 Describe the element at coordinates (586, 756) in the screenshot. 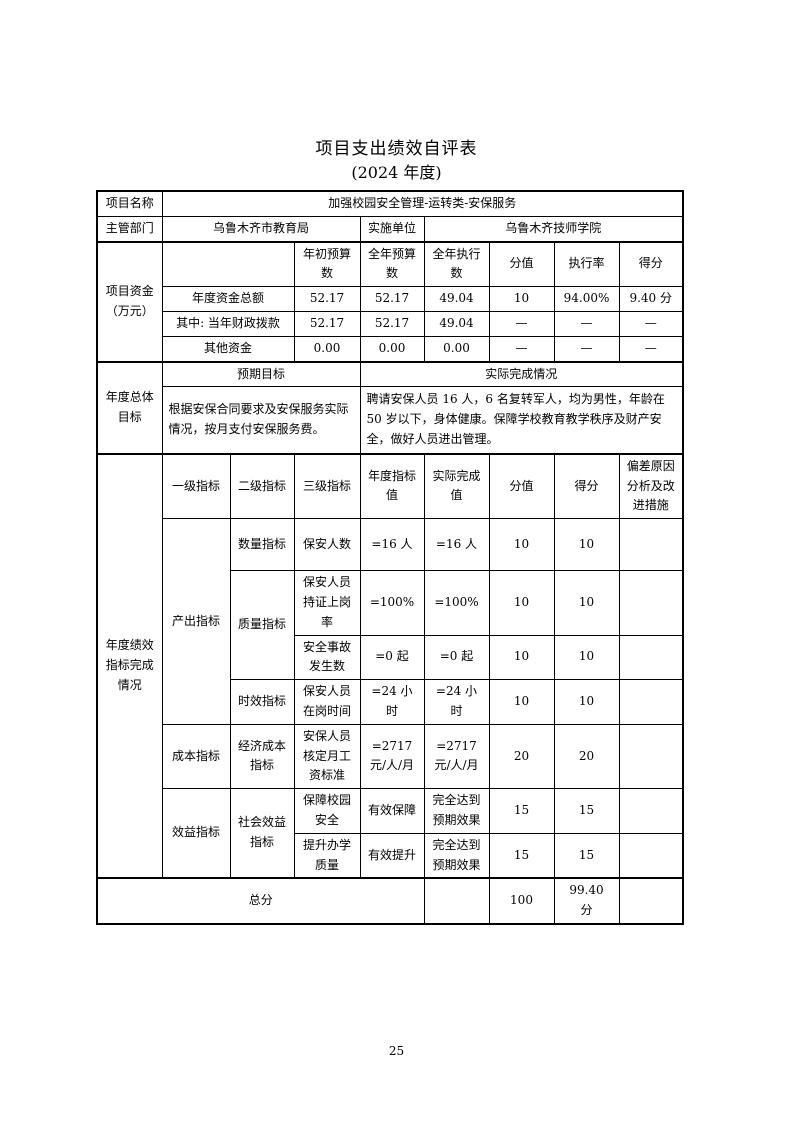

I see `indicator-got: 20` at that location.